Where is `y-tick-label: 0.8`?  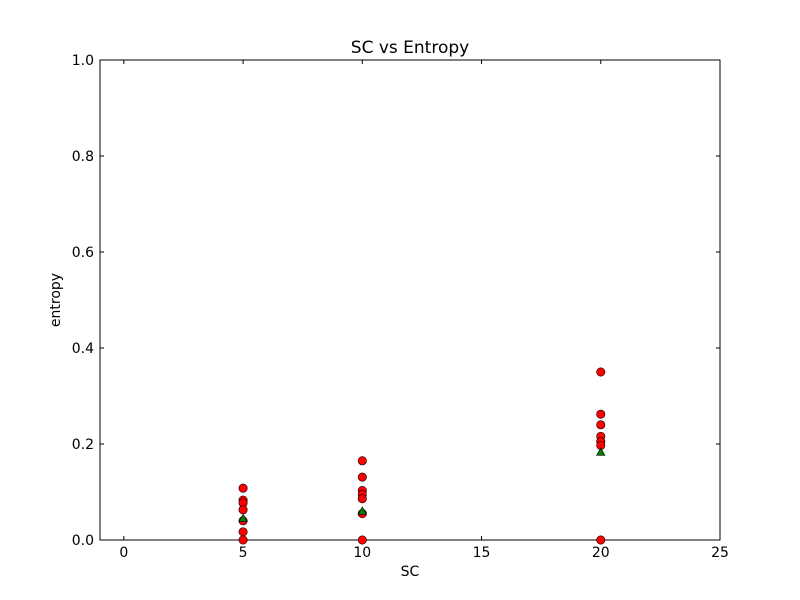 y-tick-label: 0.8 is located at coordinates (83, 157).